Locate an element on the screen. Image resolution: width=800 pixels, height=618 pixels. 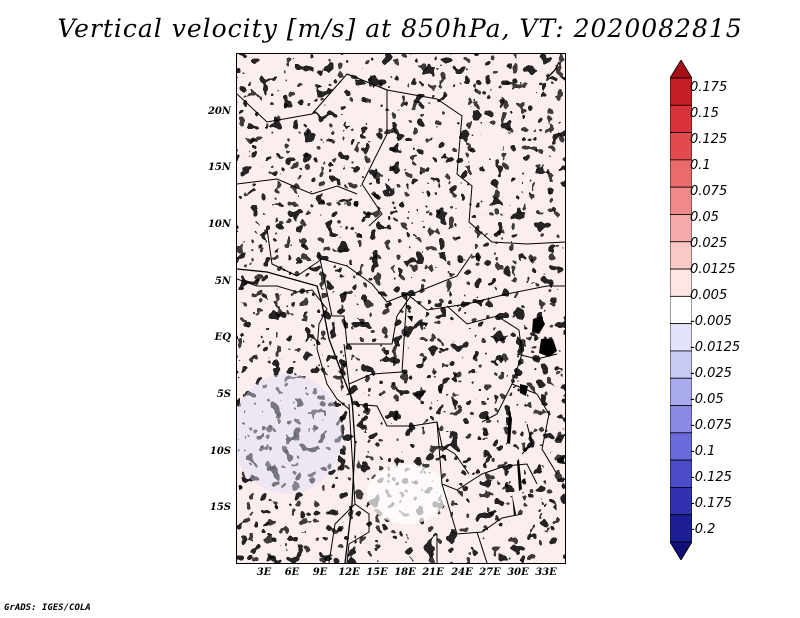
lon-label-6e: 6E is located at coordinates (292, 572).